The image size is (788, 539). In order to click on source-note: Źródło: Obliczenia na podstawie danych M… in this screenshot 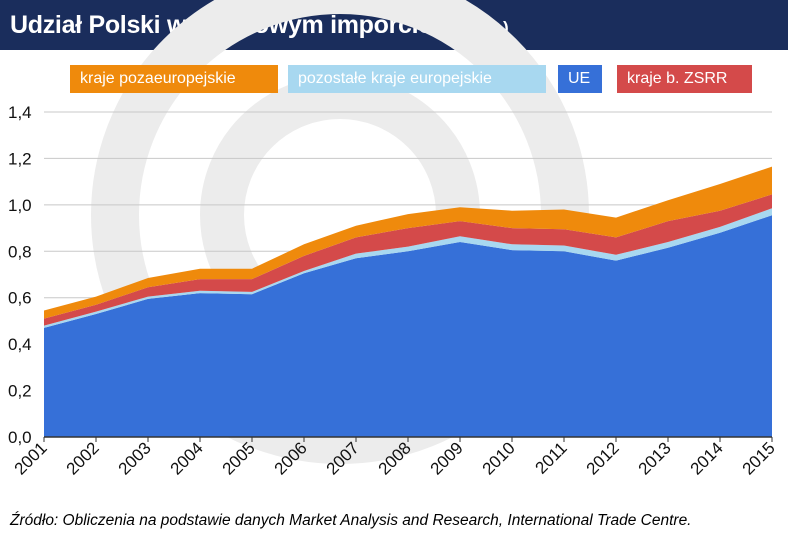, I will do `click(351, 520)`.